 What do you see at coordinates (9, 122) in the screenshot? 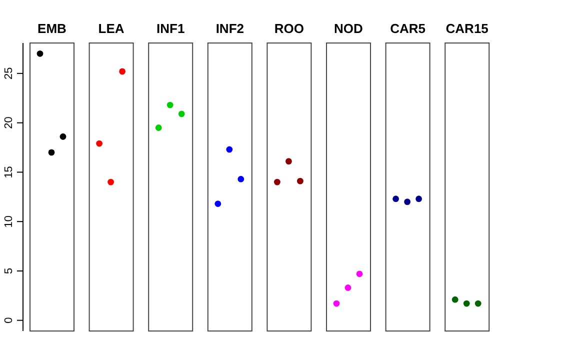
I see `y-tick-label: 20` at bounding box center [9, 122].